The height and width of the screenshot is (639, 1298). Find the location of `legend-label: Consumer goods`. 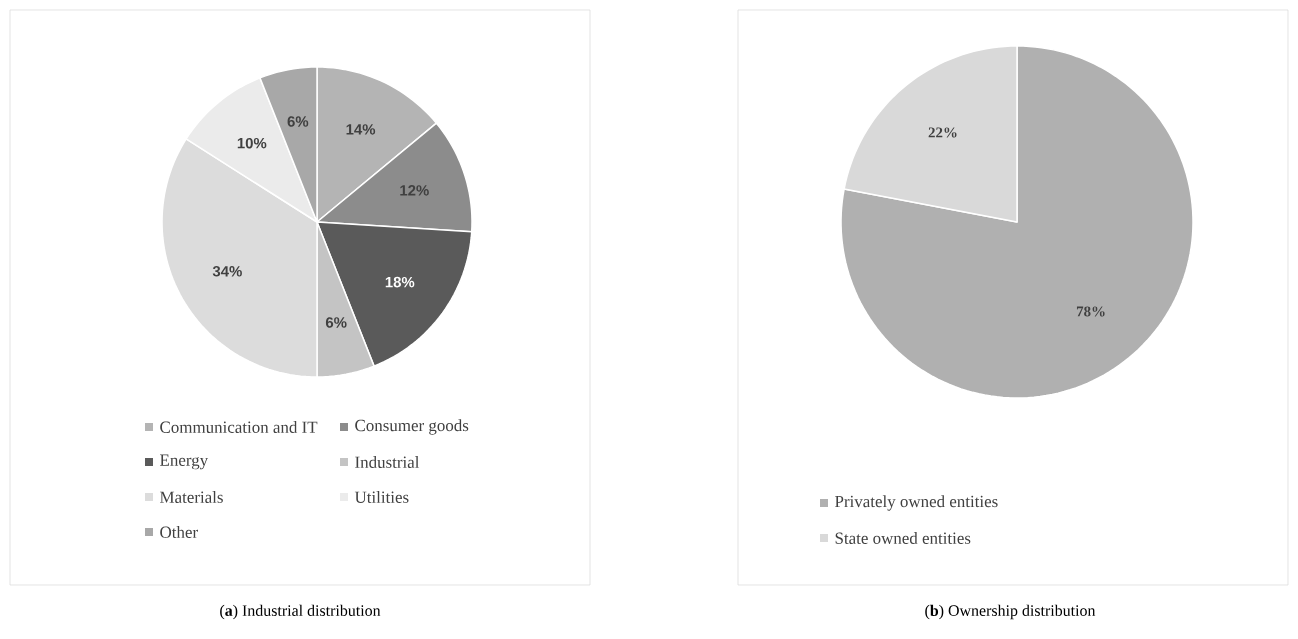

legend-label: Consumer goods is located at coordinates (412, 427).